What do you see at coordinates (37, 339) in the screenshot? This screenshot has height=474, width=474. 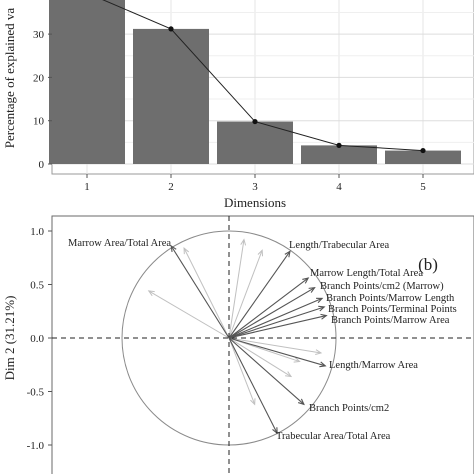 I see `y-tick-label: 0.0` at bounding box center [37, 339].